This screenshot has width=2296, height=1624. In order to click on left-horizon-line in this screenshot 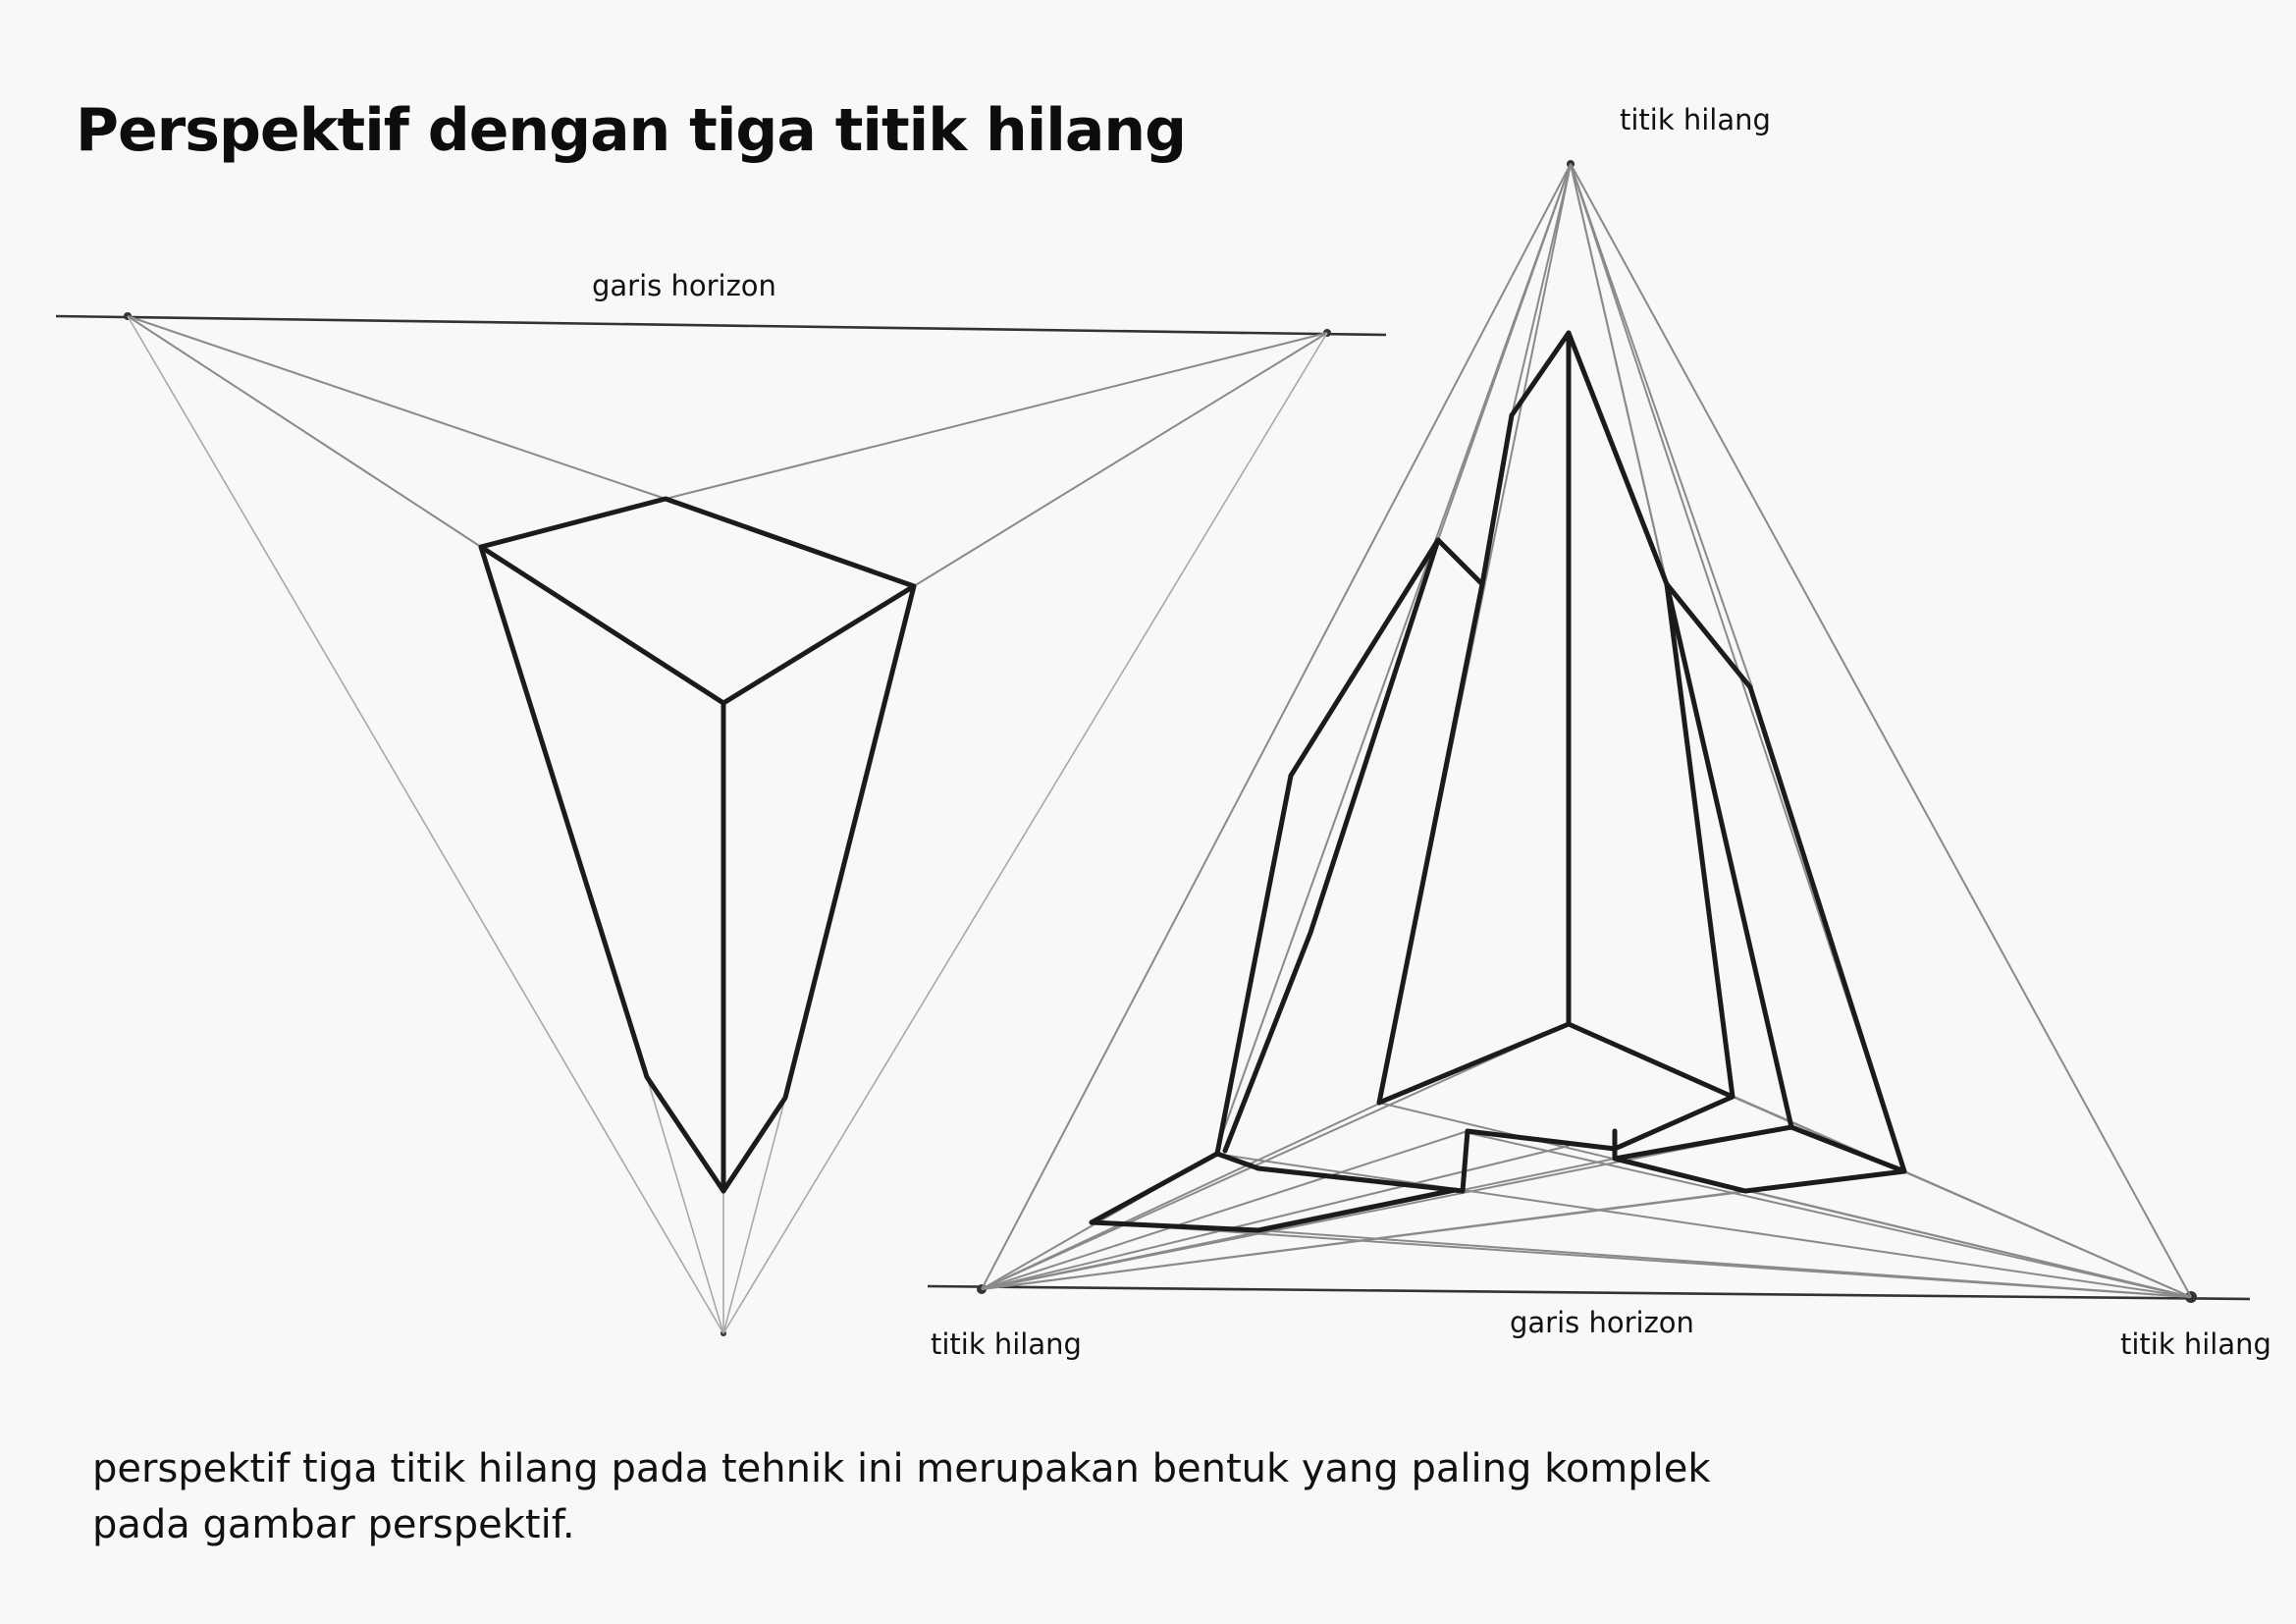, I will do `click(721, 325)`.